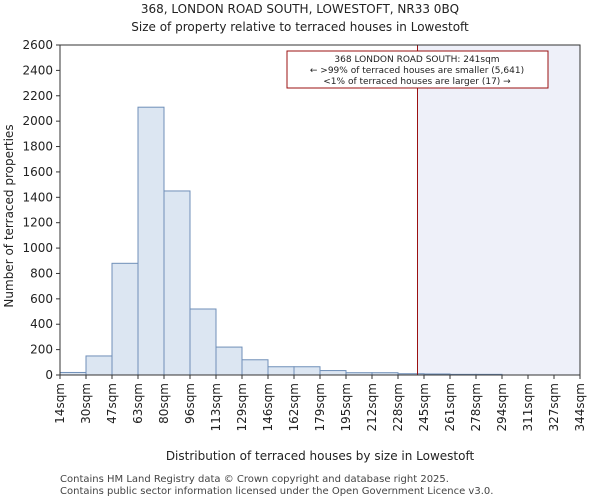 The height and width of the screenshot is (500, 600). What do you see at coordinates (49, 375) in the screenshot?
I see `y-tick-label: 0` at bounding box center [49, 375].